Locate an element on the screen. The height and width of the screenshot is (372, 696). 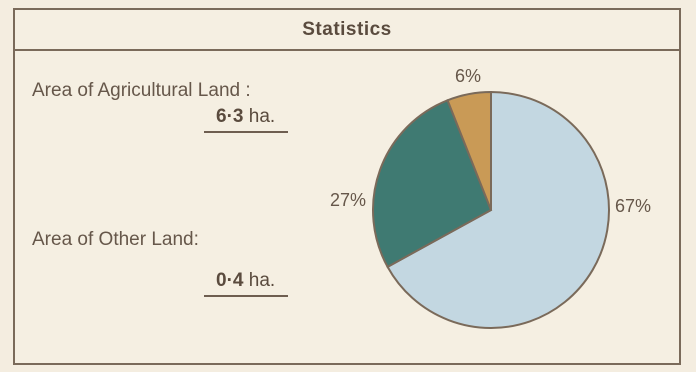
agricultural-land-label: Area of Agricultural Land : is located at coordinates (141, 90).